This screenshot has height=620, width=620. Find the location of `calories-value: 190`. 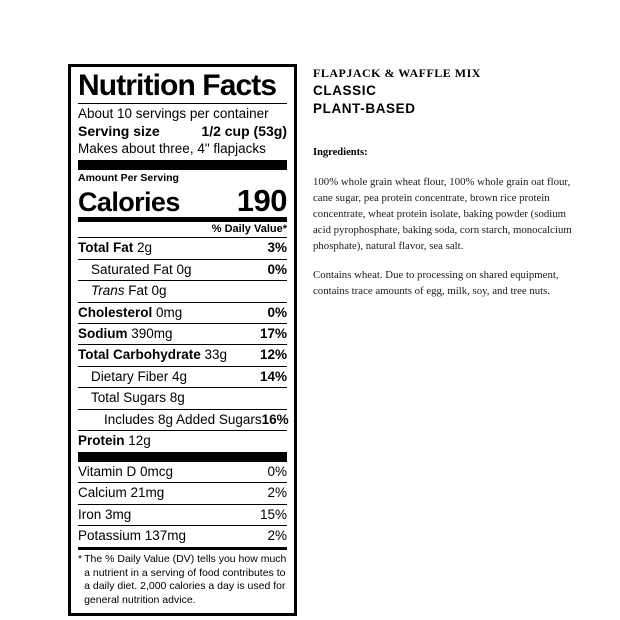

calories-value: 190 is located at coordinates (262, 201).